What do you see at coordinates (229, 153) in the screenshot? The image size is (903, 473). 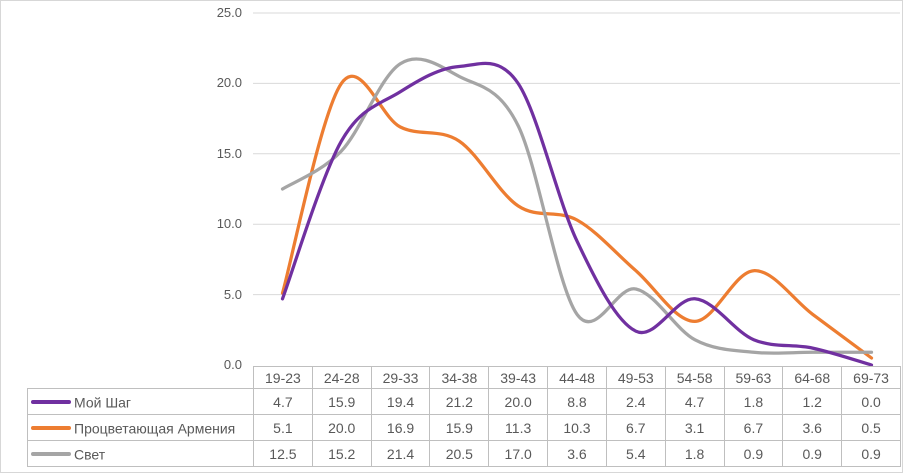 I see `y-axis-label-15.0: 15.0` at bounding box center [229, 153].